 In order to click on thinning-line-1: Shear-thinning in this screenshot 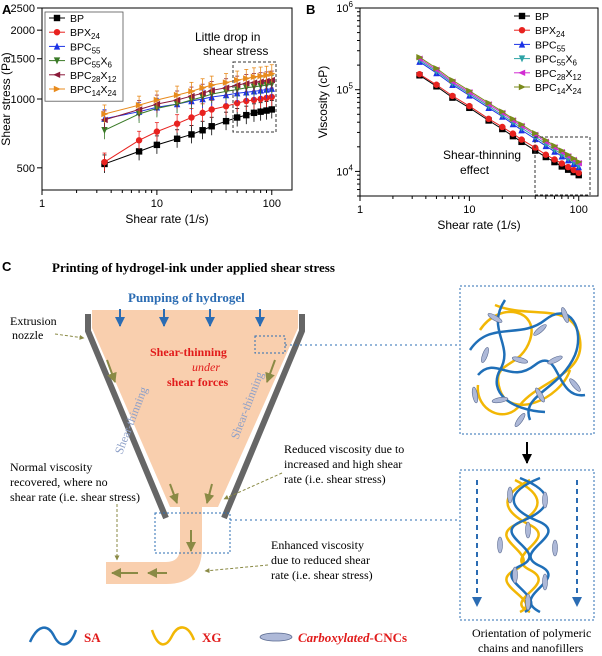, I will do `click(188, 352)`.